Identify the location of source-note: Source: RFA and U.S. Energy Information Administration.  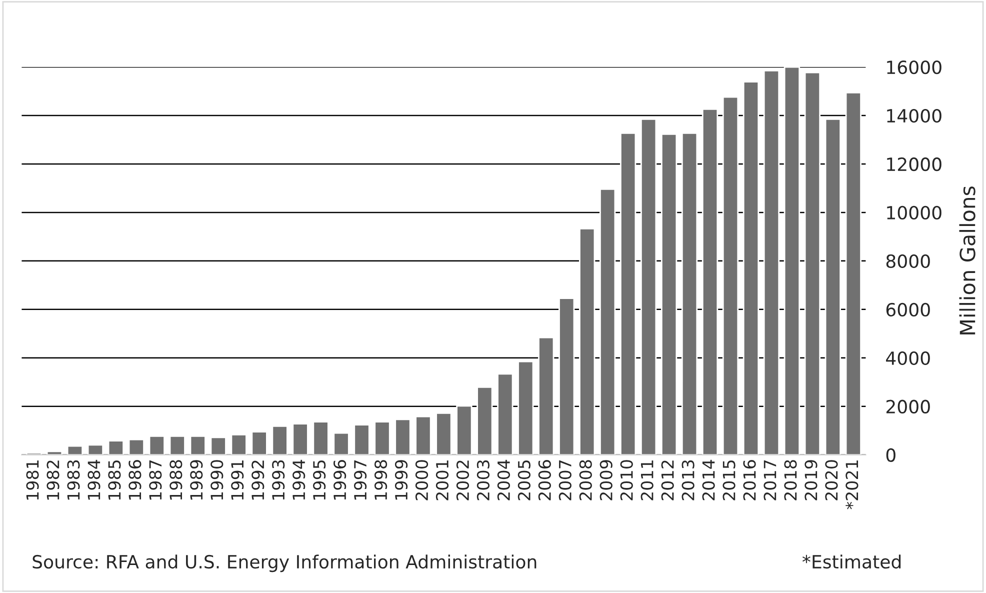
(284, 563).